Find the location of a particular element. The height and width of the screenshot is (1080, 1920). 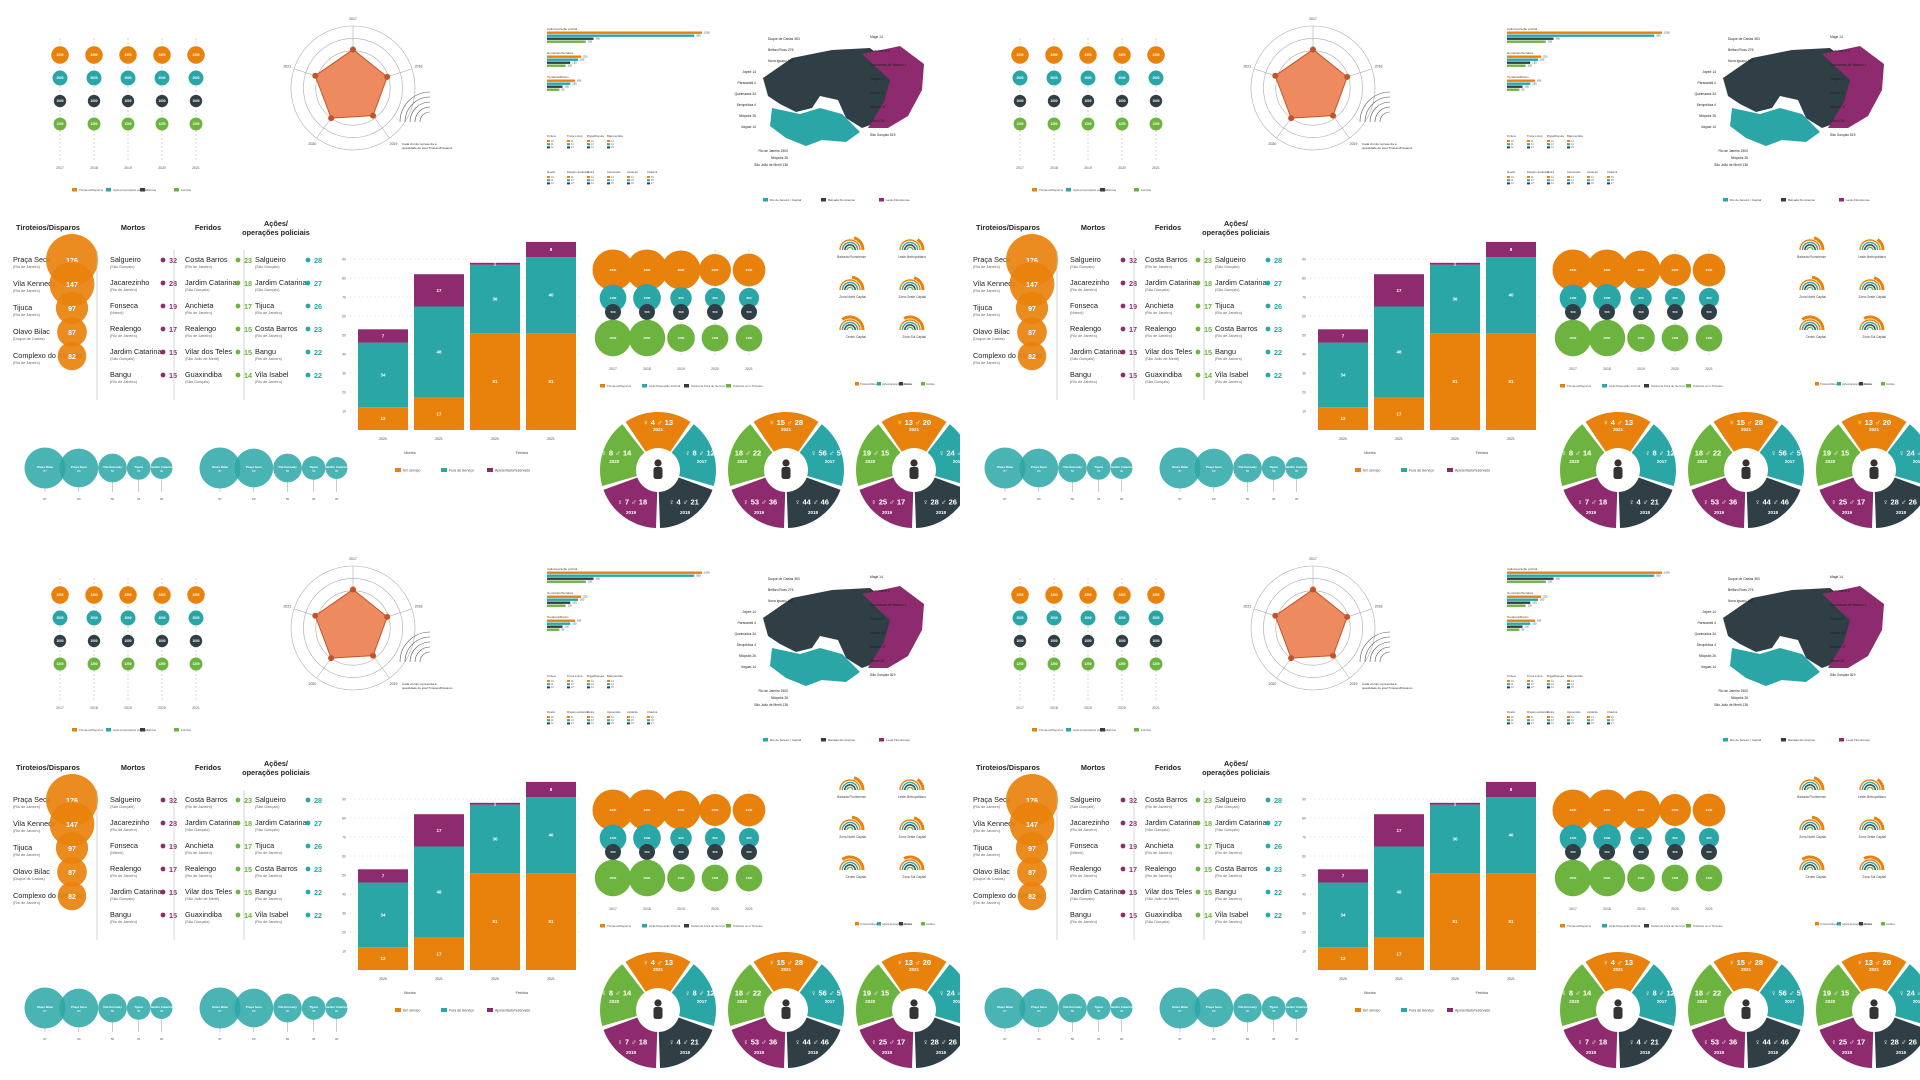

category-name: Troca a tiros is located at coordinates (1535, 676).